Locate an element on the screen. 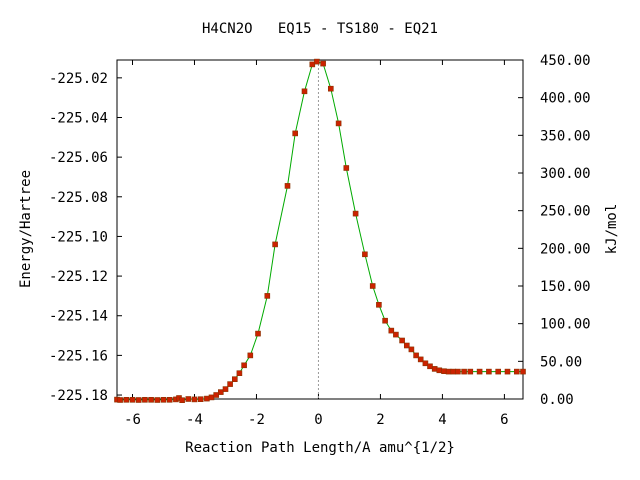 This screenshot has width=640, height=480. y2-tick-label: 50.00 is located at coordinates (561, 362).